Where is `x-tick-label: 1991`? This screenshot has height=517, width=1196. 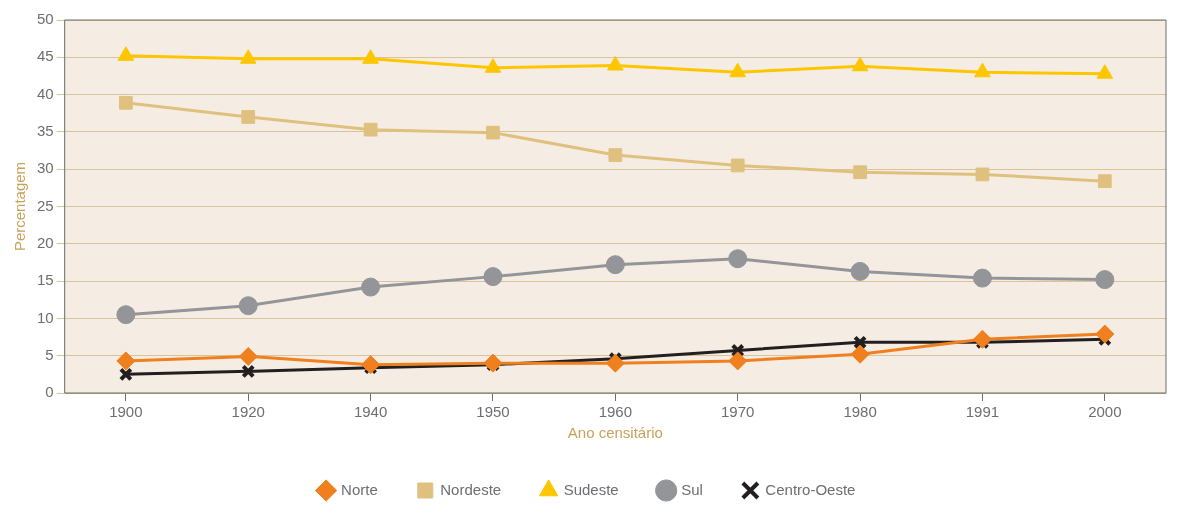 x-tick-label: 1991 is located at coordinates (982, 412).